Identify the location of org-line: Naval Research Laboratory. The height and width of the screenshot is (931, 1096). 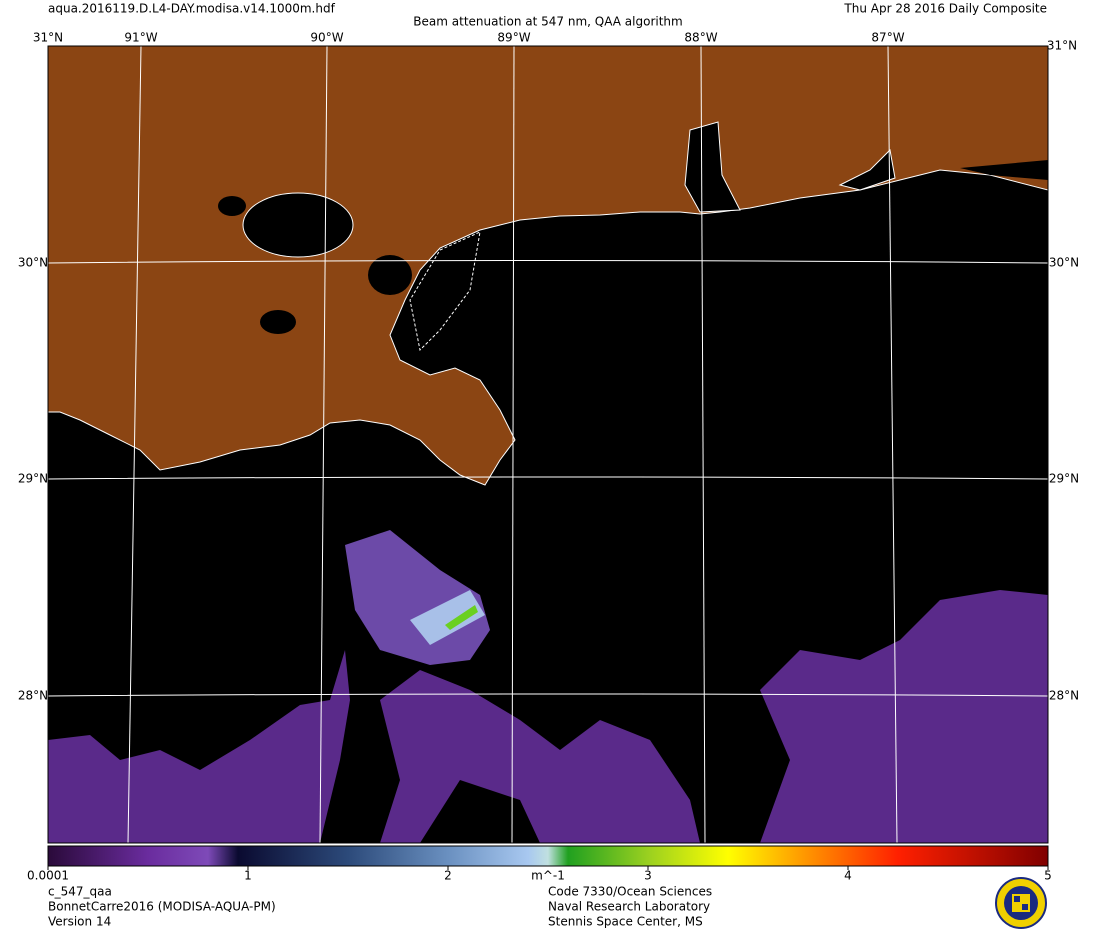
(629, 907).